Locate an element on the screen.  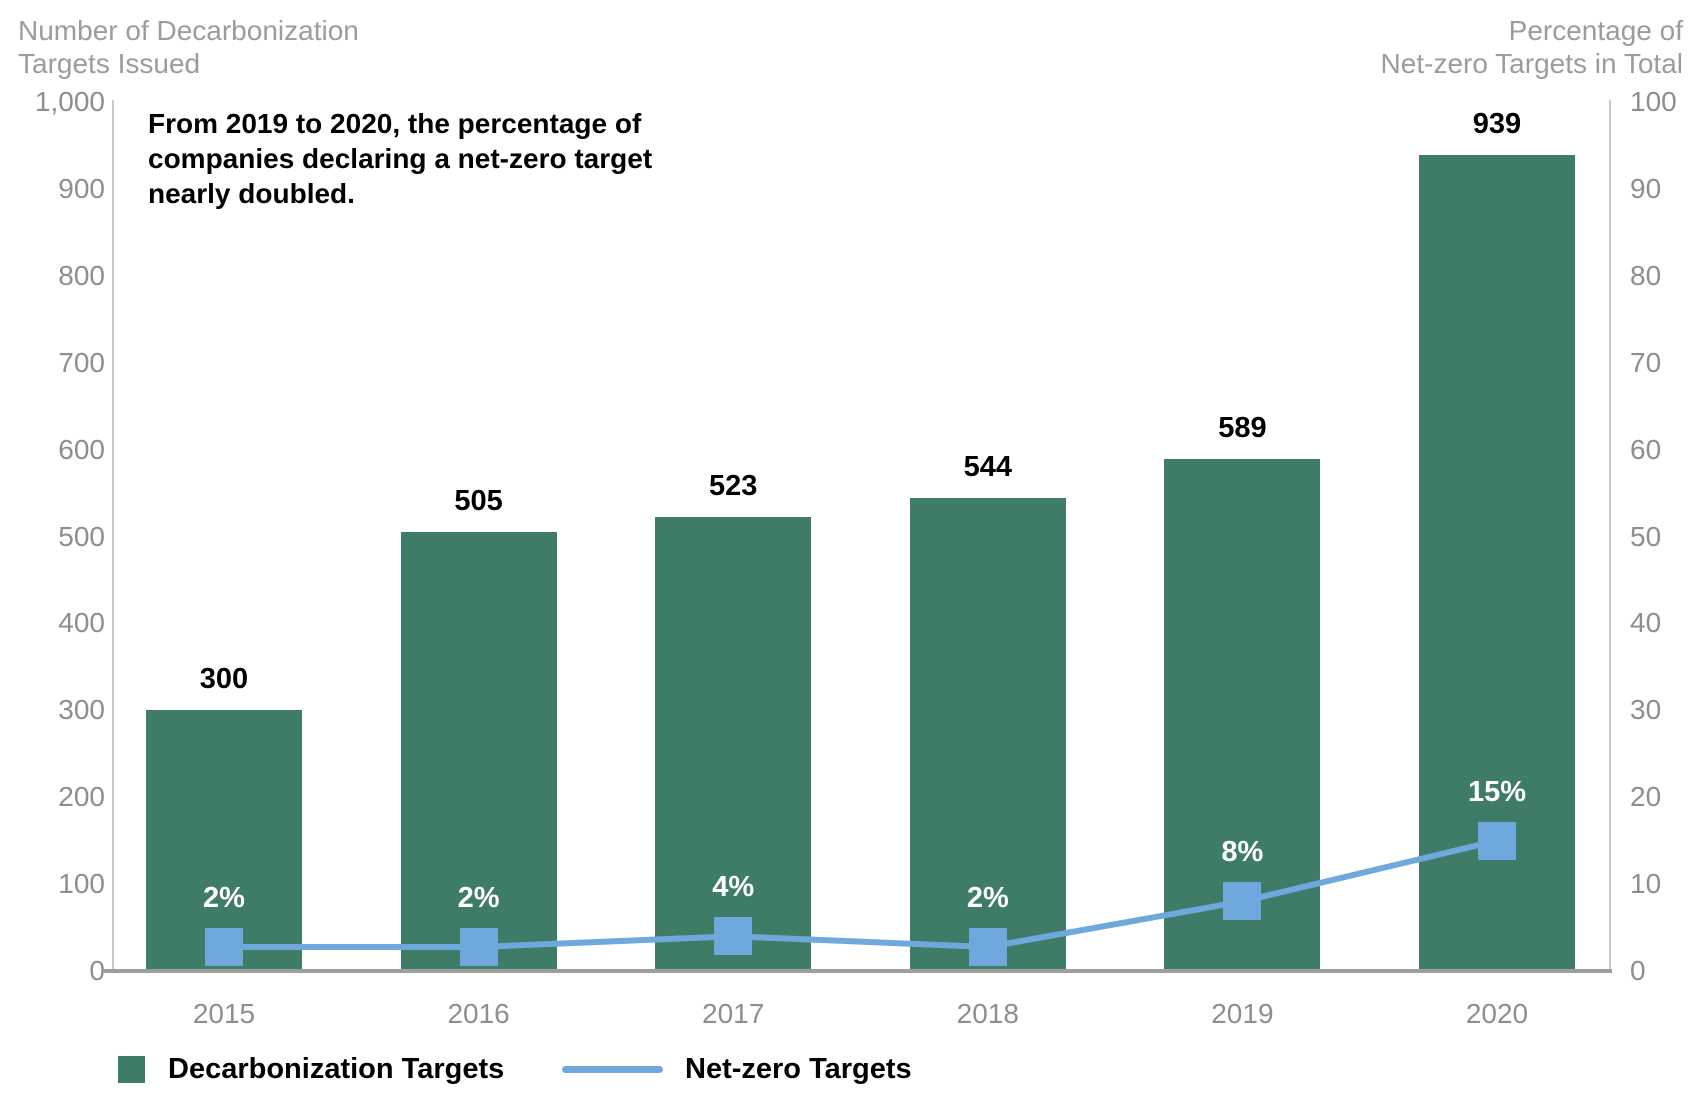
left-axis-tick-label: 100 is located at coordinates (81, 884).